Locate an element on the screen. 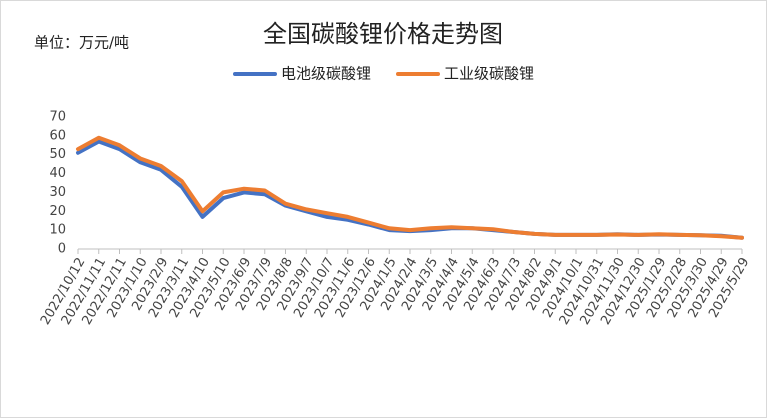 Image resolution: width=767 pixels, height=418 pixels. y-tick-label: 70 is located at coordinates (57, 117).